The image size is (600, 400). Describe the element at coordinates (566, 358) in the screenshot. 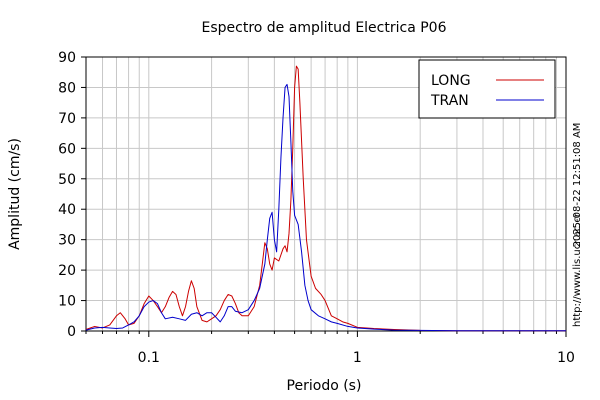

I see `x-tick-label: 10` at that location.